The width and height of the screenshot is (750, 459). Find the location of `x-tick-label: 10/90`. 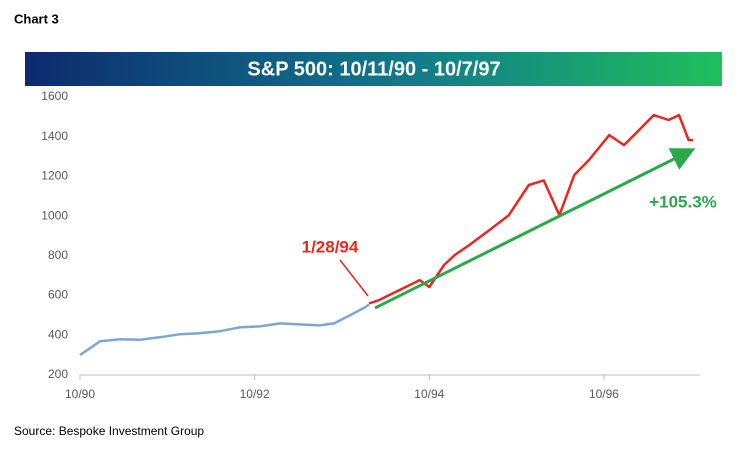

x-tick-label: 10/90 is located at coordinates (80, 394).